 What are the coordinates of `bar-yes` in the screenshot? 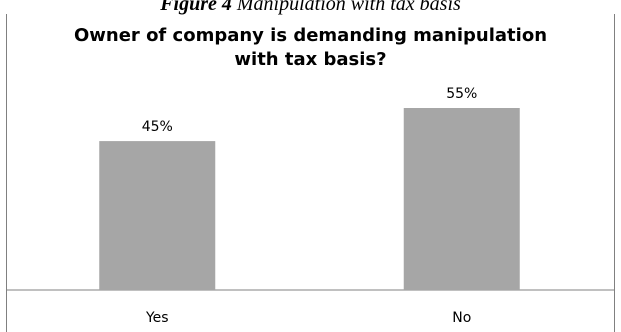 It's located at (157, 215).